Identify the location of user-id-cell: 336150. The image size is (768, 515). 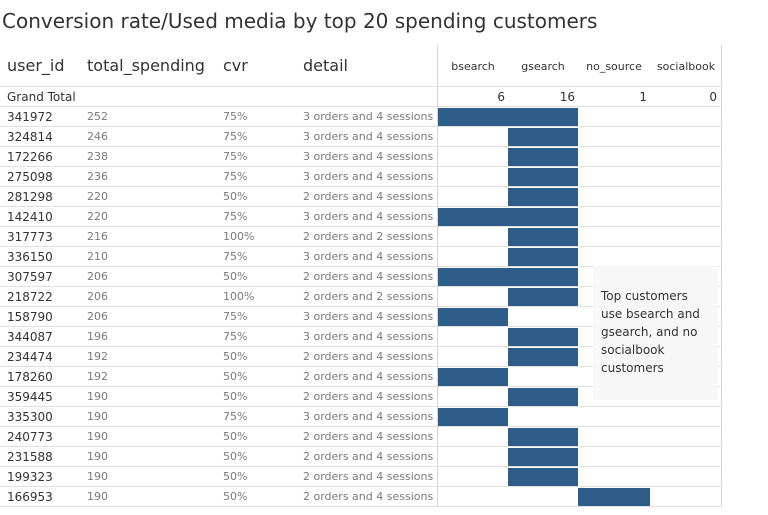
(30, 257).